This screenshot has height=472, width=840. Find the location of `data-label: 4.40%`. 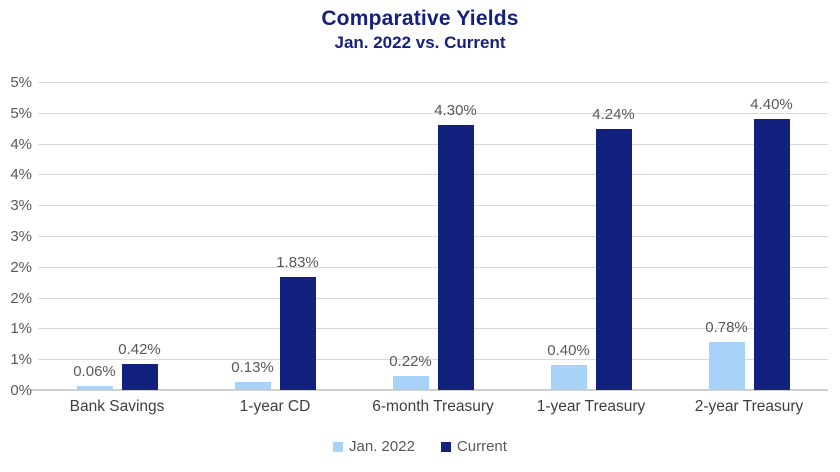

data-label: 4.40% is located at coordinates (771, 104).